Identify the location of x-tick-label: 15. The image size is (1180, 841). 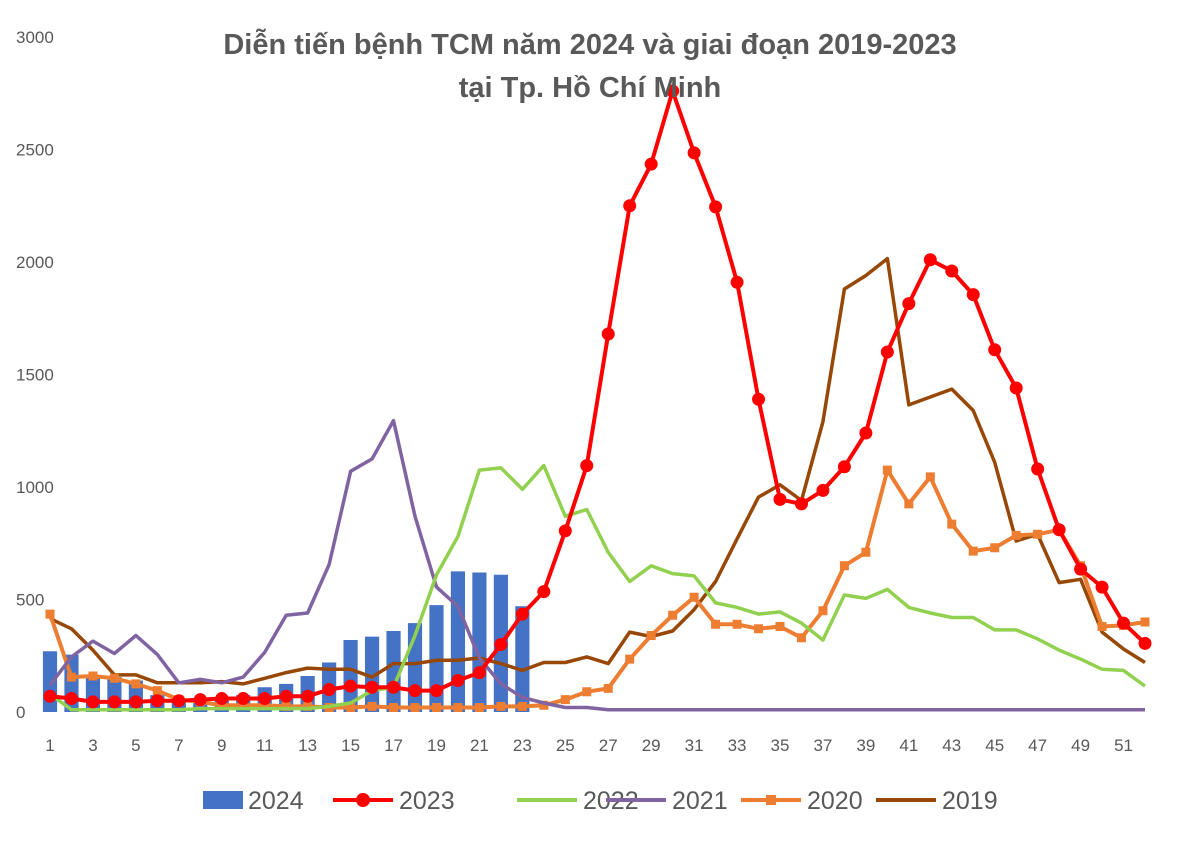
(350, 745).